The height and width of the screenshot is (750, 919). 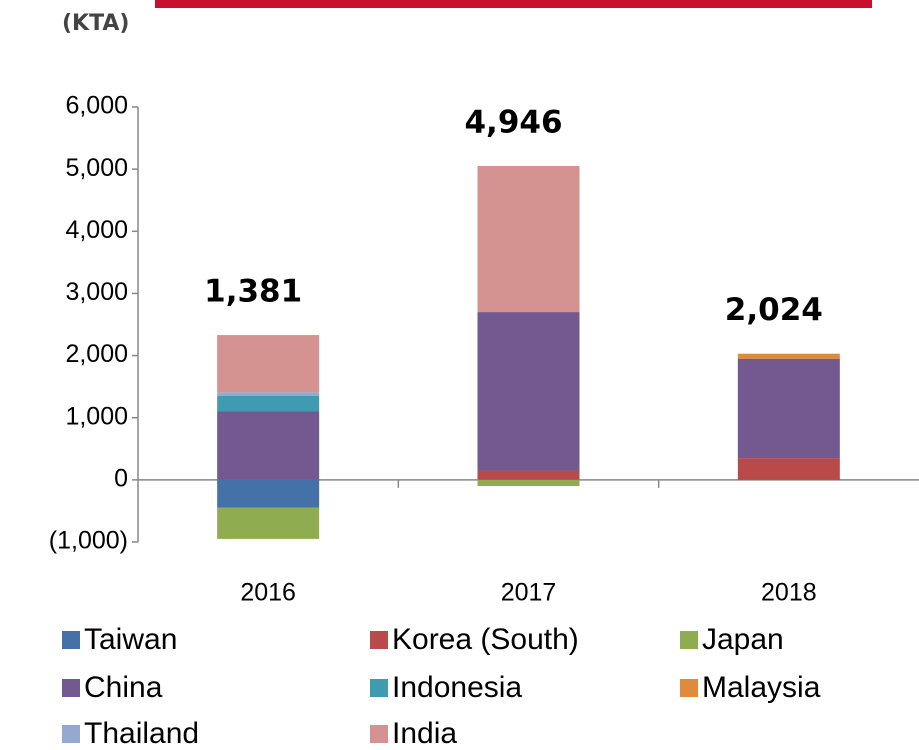 What do you see at coordinates (513, 4) in the screenshot?
I see `header-bar` at bounding box center [513, 4].